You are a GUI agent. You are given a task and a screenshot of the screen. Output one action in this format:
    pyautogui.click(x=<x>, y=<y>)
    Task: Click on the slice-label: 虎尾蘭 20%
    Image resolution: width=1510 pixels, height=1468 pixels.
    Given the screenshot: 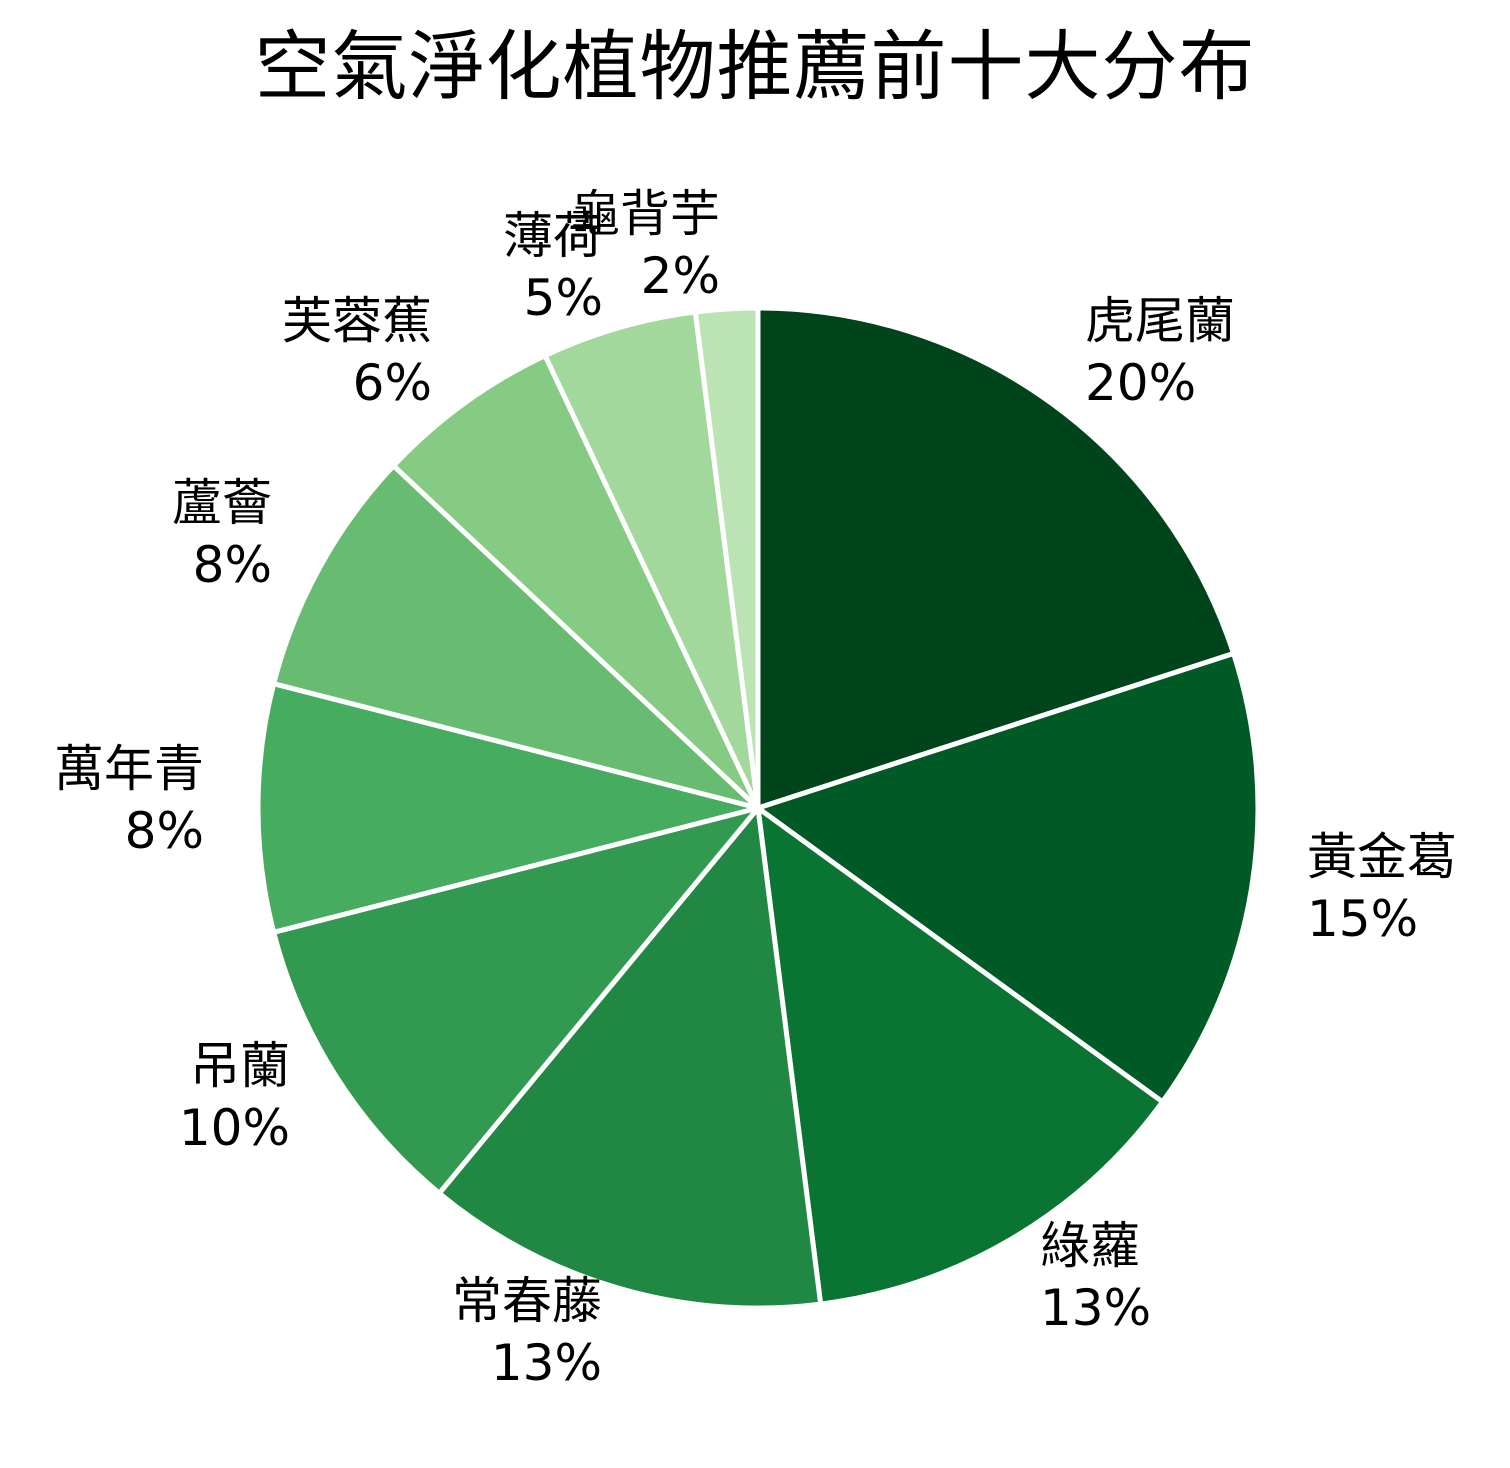 What is the action you would take?
    pyautogui.click(x=1160, y=352)
    